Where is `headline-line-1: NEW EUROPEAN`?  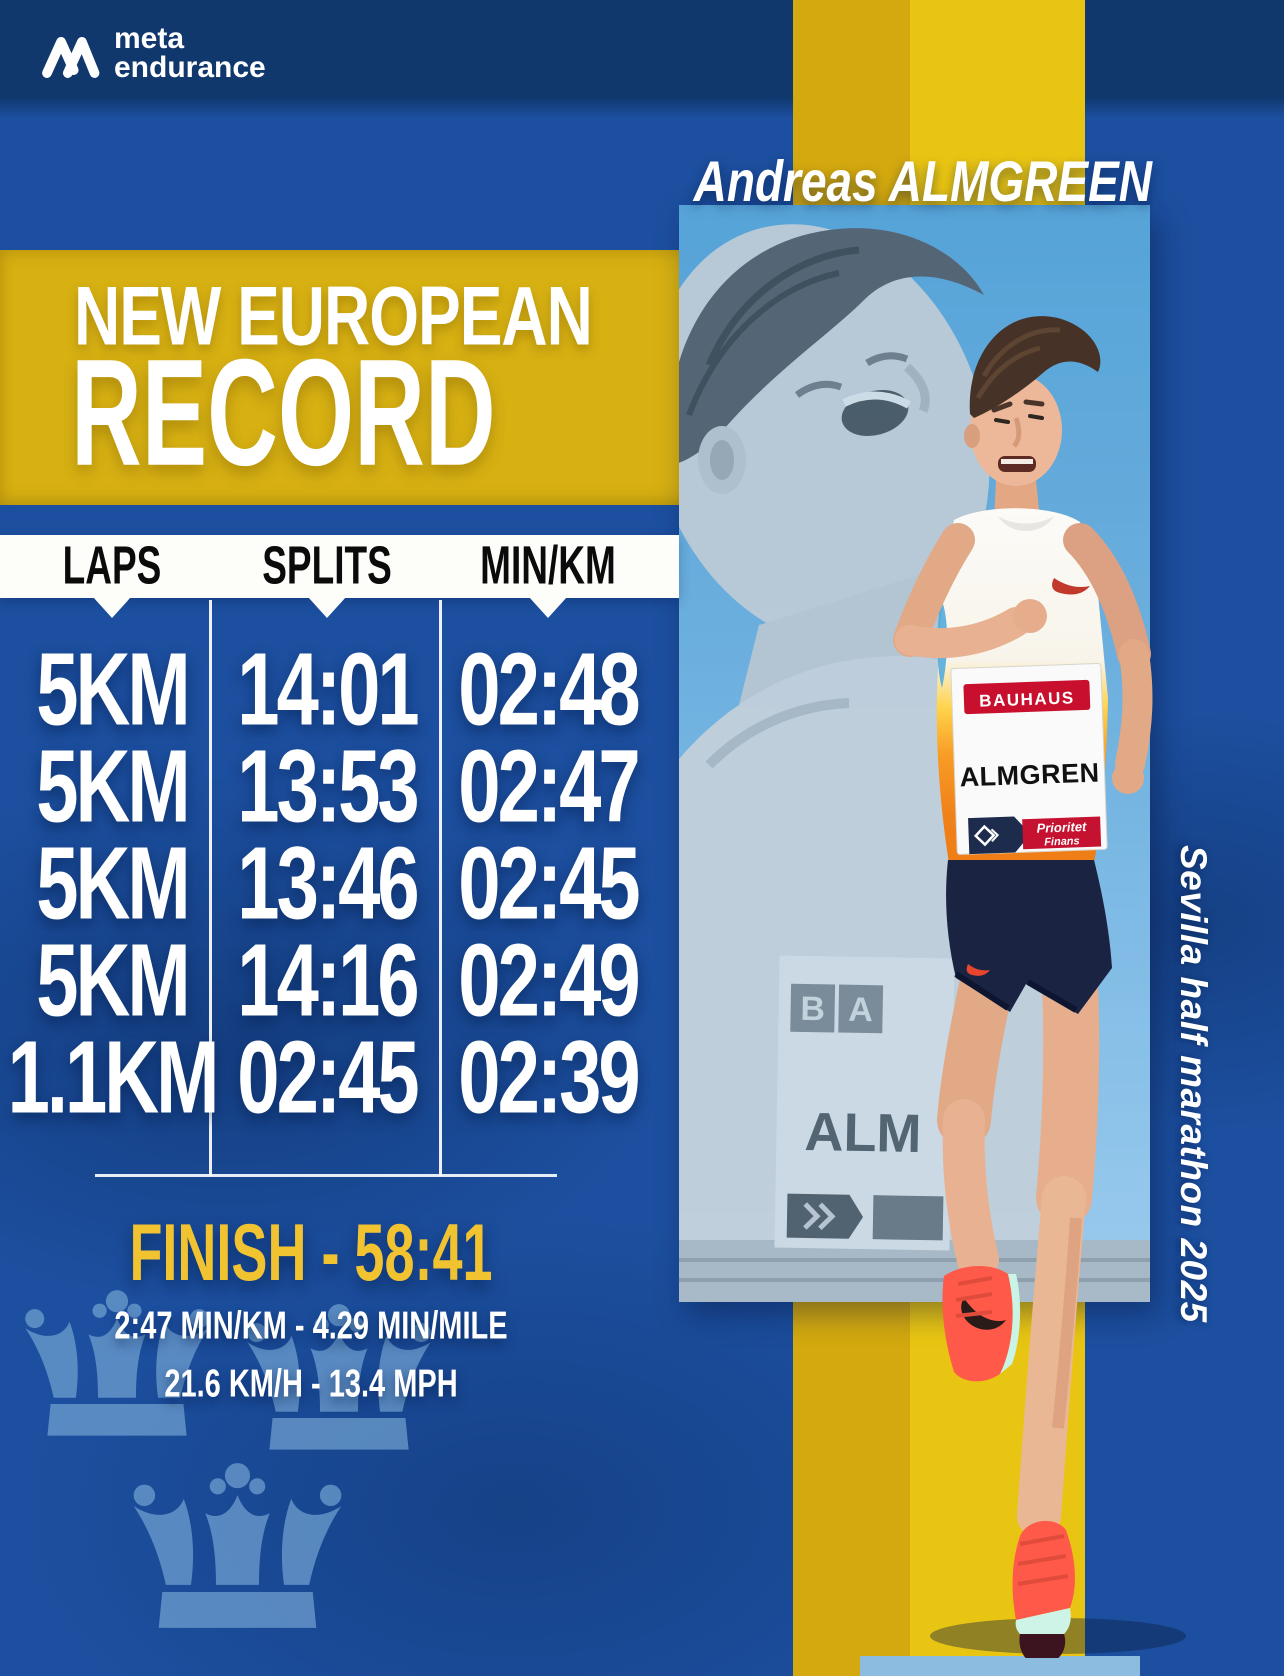
headline-line-1: NEW EUROPEAN is located at coordinates (333, 316).